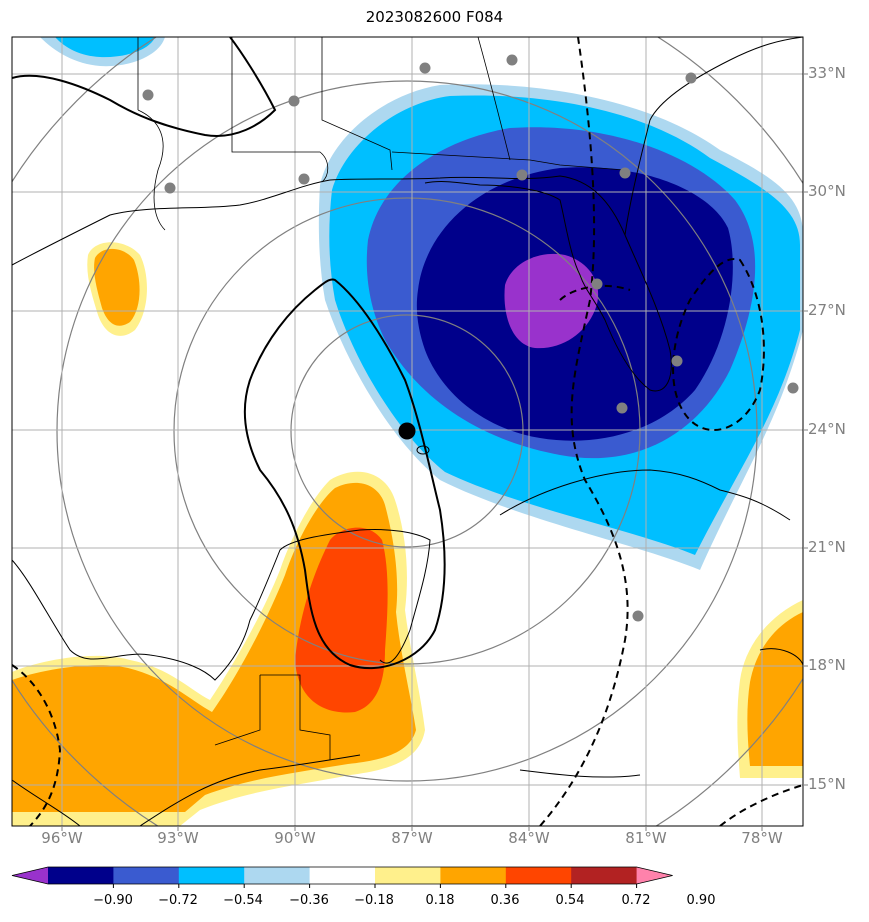  Describe the element at coordinates (62, 838) in the screenshot. I see `lon-label: 96°W` at that location.